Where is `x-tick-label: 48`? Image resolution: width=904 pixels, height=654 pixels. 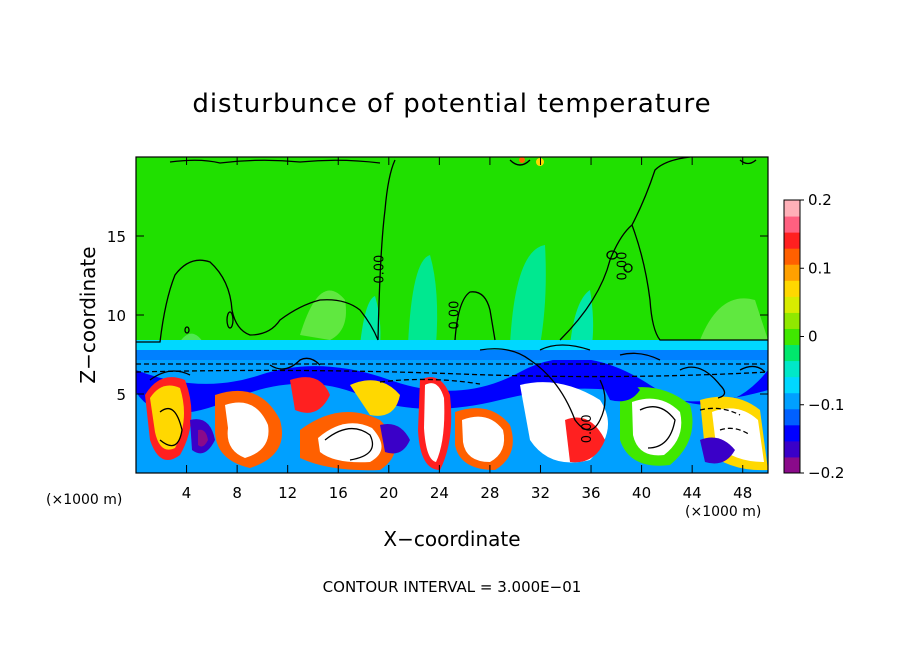 x-tick-label: 48 is located at coordinates (742, 493).